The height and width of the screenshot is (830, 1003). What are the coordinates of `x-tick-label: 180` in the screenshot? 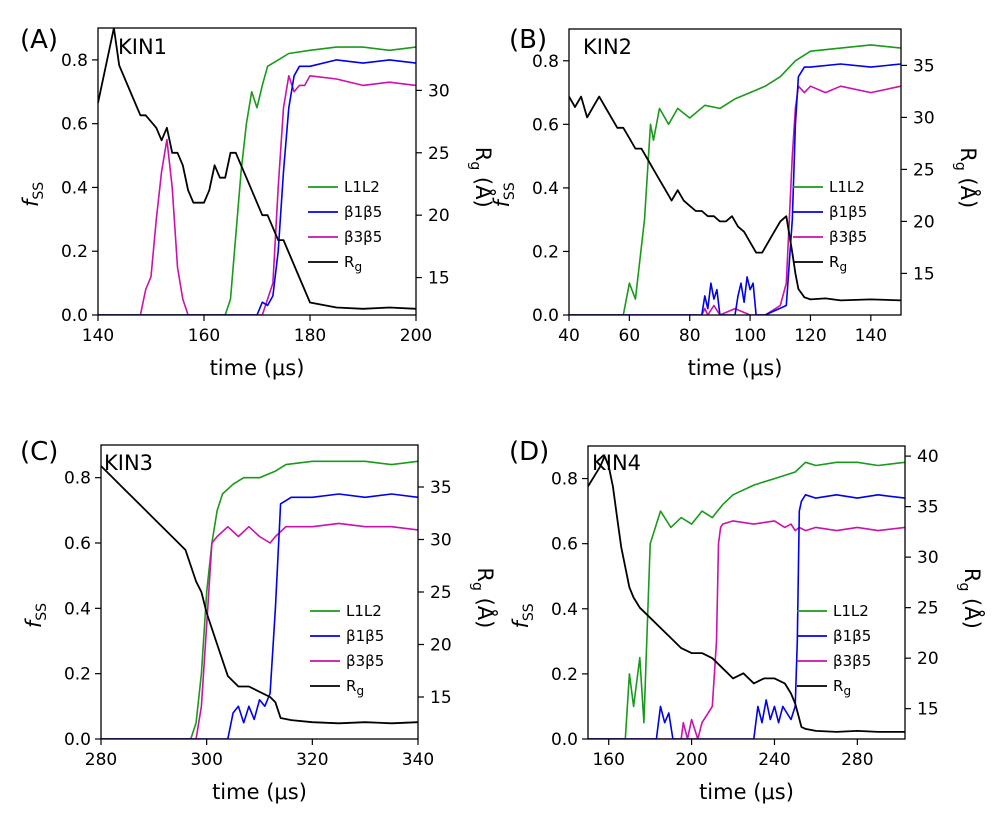 It's located at (310, 336).